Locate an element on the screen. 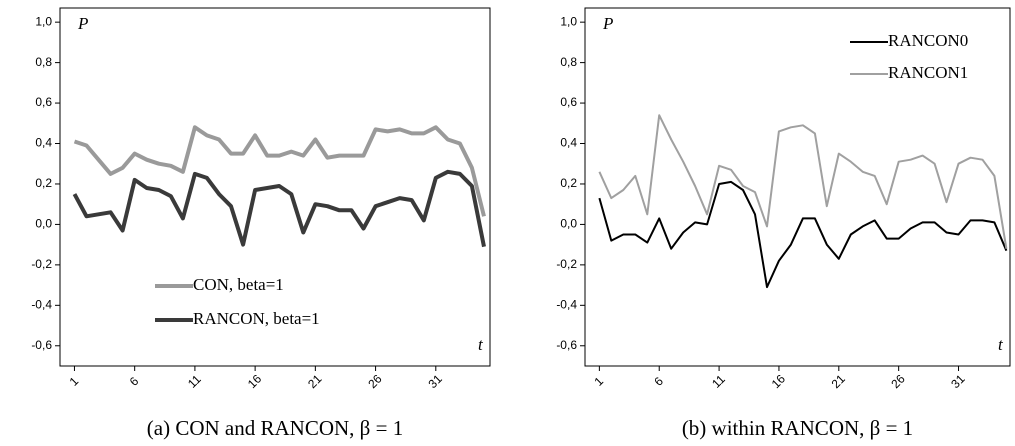  caption: (b) within RANCON, β = 1 is located at coordinates (797, 428).